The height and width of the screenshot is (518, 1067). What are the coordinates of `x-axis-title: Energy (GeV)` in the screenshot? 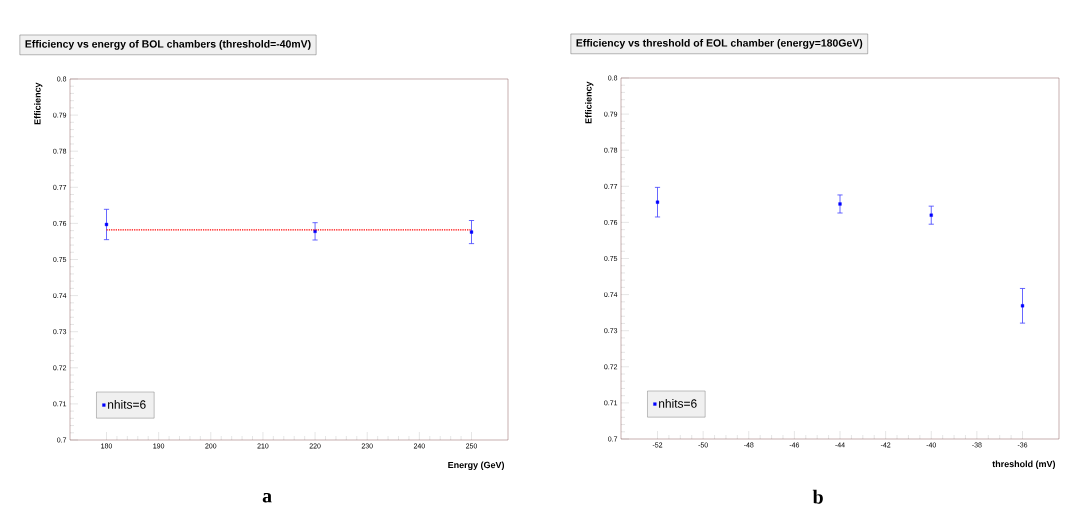 It's located at (476, 465).